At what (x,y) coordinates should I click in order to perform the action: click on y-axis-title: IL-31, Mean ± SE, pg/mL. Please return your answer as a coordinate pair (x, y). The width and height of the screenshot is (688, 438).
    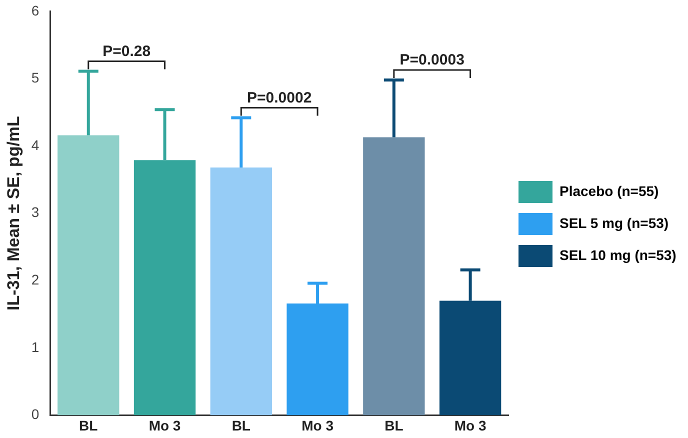
    Looking at the image, I should click on (13, 213).